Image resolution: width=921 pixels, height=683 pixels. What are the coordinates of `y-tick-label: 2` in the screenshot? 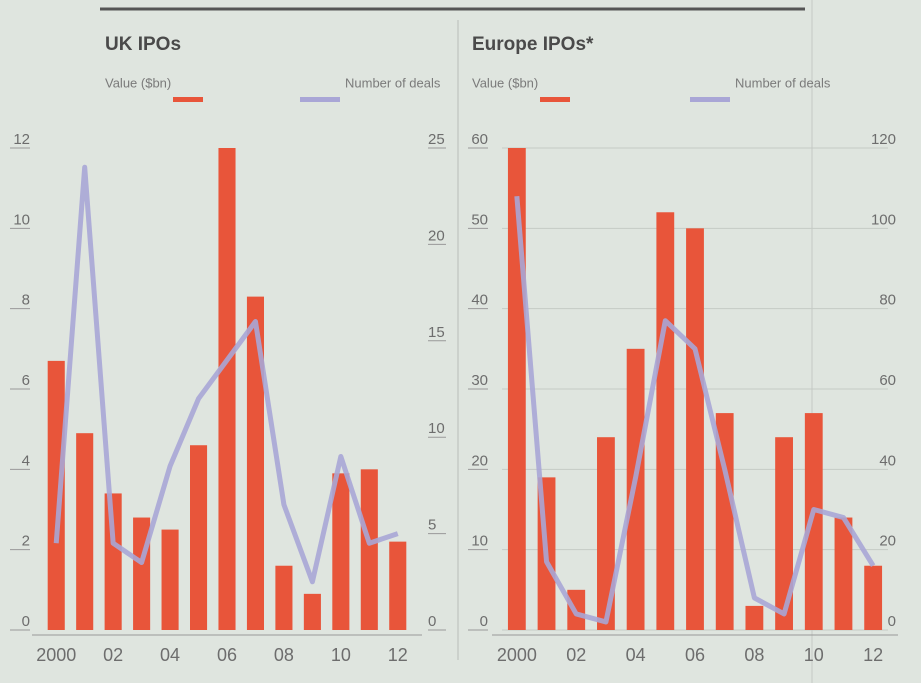 It's located at (26, 541).